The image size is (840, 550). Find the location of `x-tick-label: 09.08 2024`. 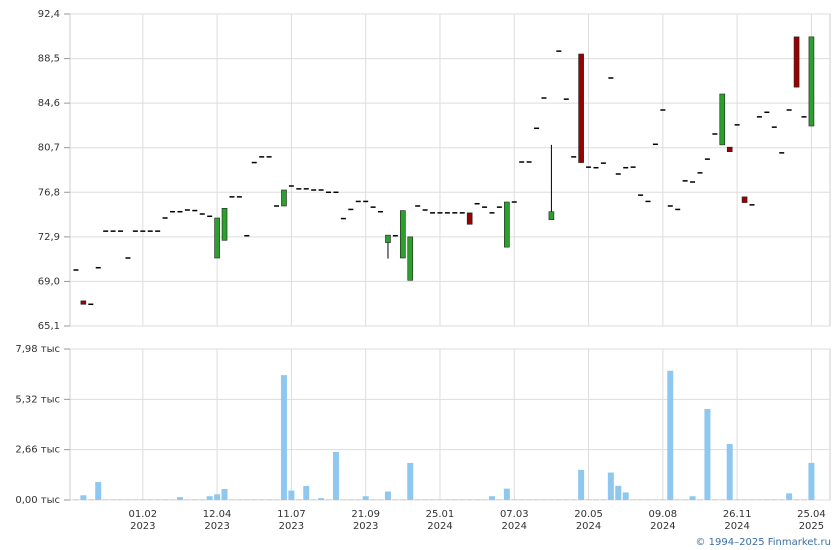

x-tick-label: 09.08 2024 is located at coordinates (663, 520).